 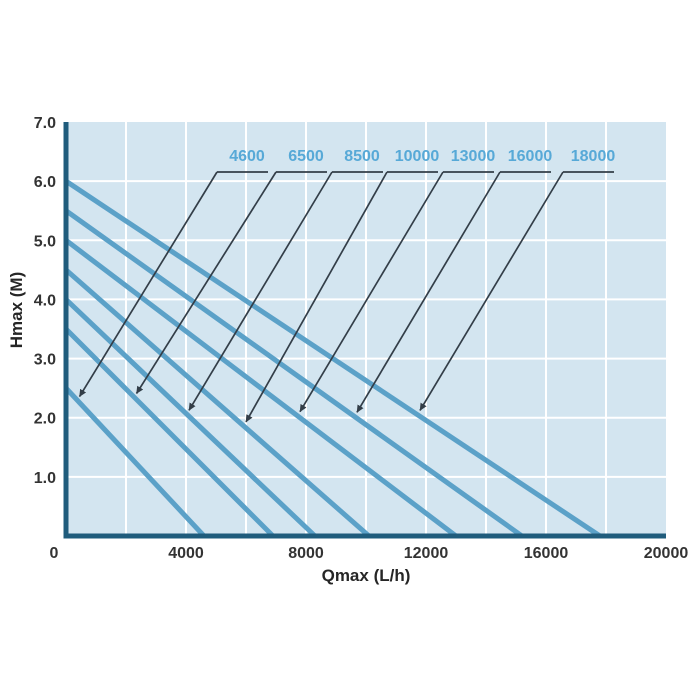 What do you see at coordinates (45, 360) in the screenshot?
I see `y-tick-3.0: 3.0` at bounding box center [45, 360].